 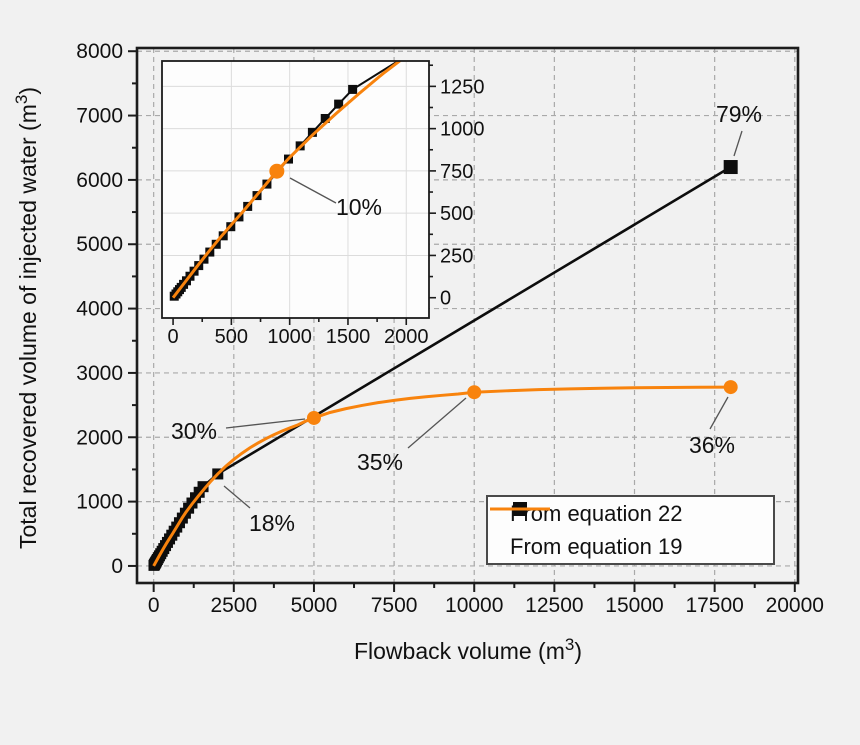 I want to click on x-tick-label: 0, so click(x=154, y=605).